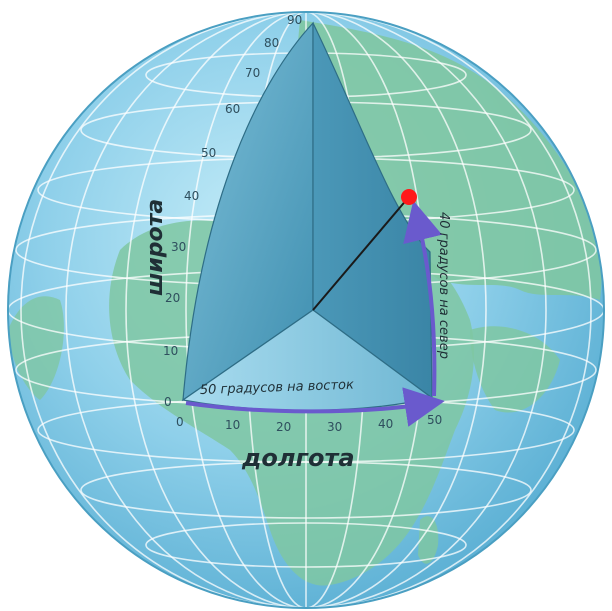  Describe the element at coordinates (294, 20) in the screenshot. I see `lat-tick-90: 90` at that location.